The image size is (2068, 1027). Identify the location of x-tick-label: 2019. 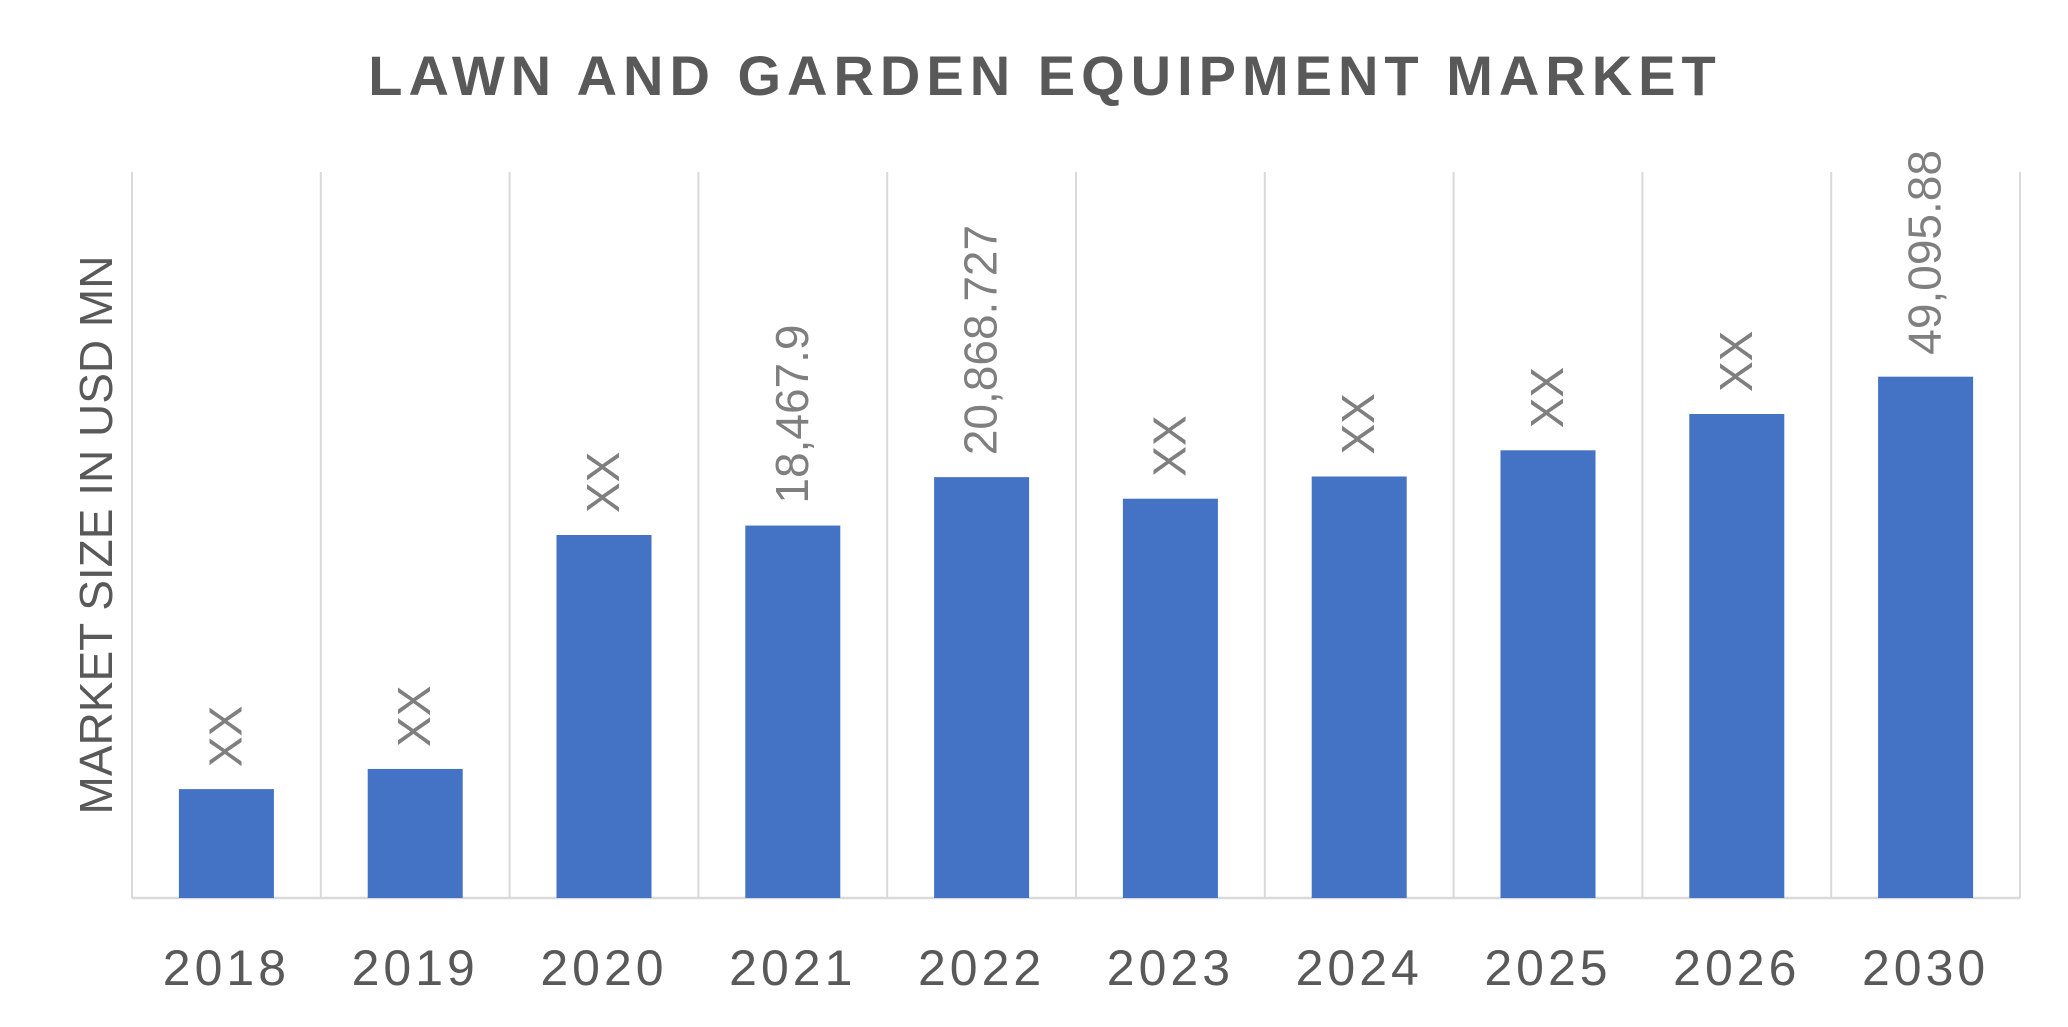
(415, 968).